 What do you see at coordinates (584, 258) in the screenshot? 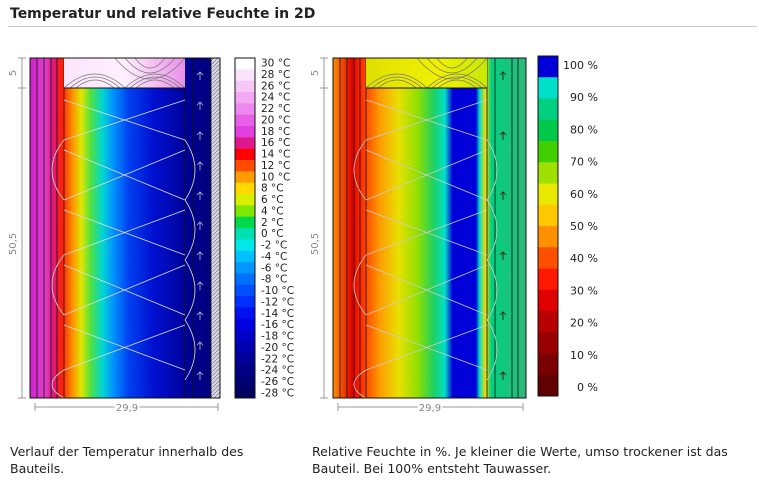
I see `humidity-legend-label: 40 %` at bounding box center [584, 258].